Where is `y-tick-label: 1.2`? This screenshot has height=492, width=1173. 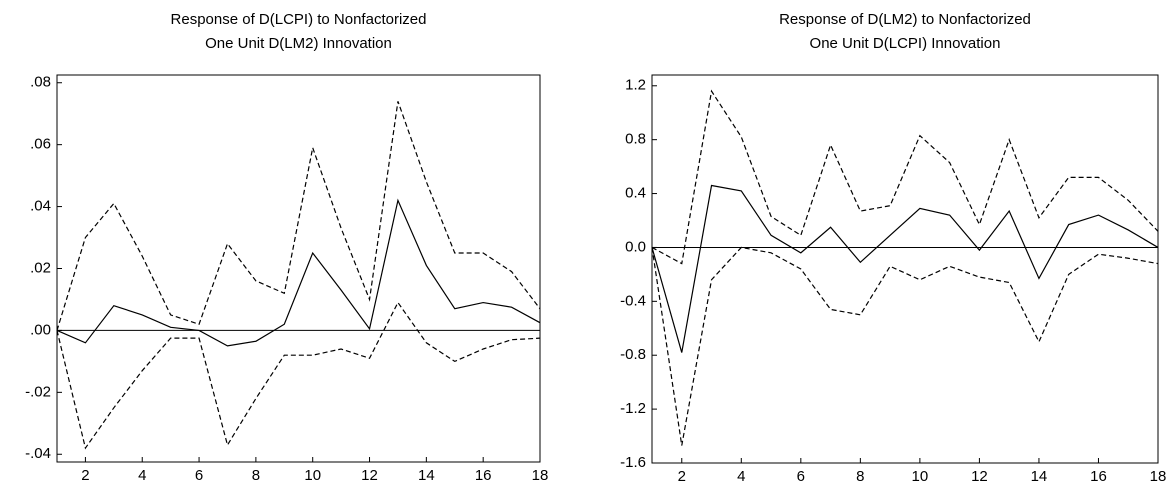 y-tick-label: 1.2 is located at coordinates (635, 85).